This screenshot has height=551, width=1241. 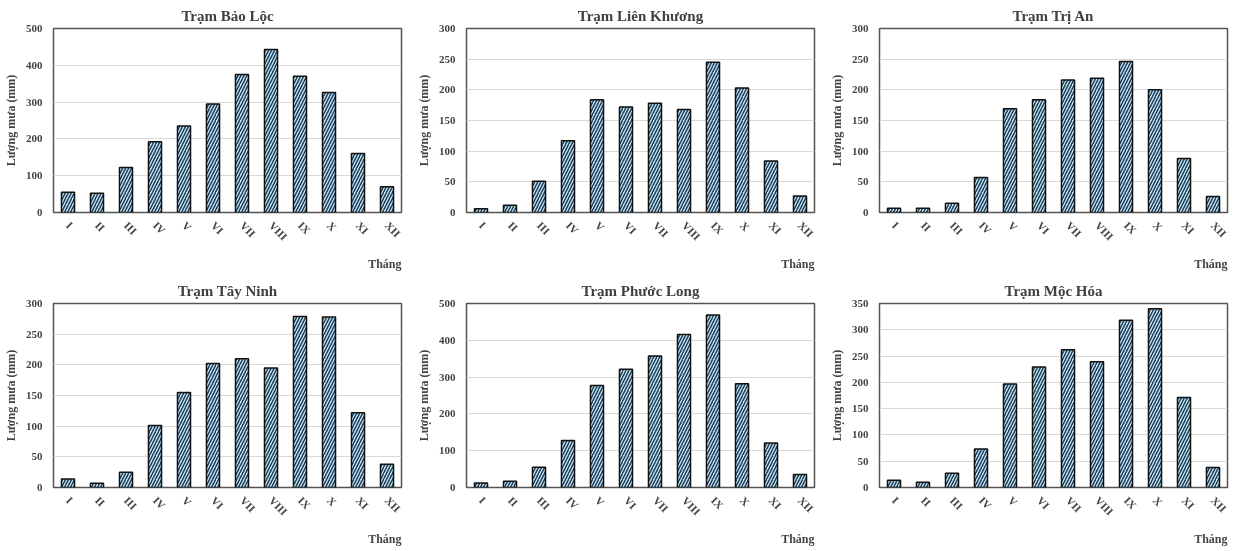 I want to click on y-tick-label: 350, so click(x=860, y=303).